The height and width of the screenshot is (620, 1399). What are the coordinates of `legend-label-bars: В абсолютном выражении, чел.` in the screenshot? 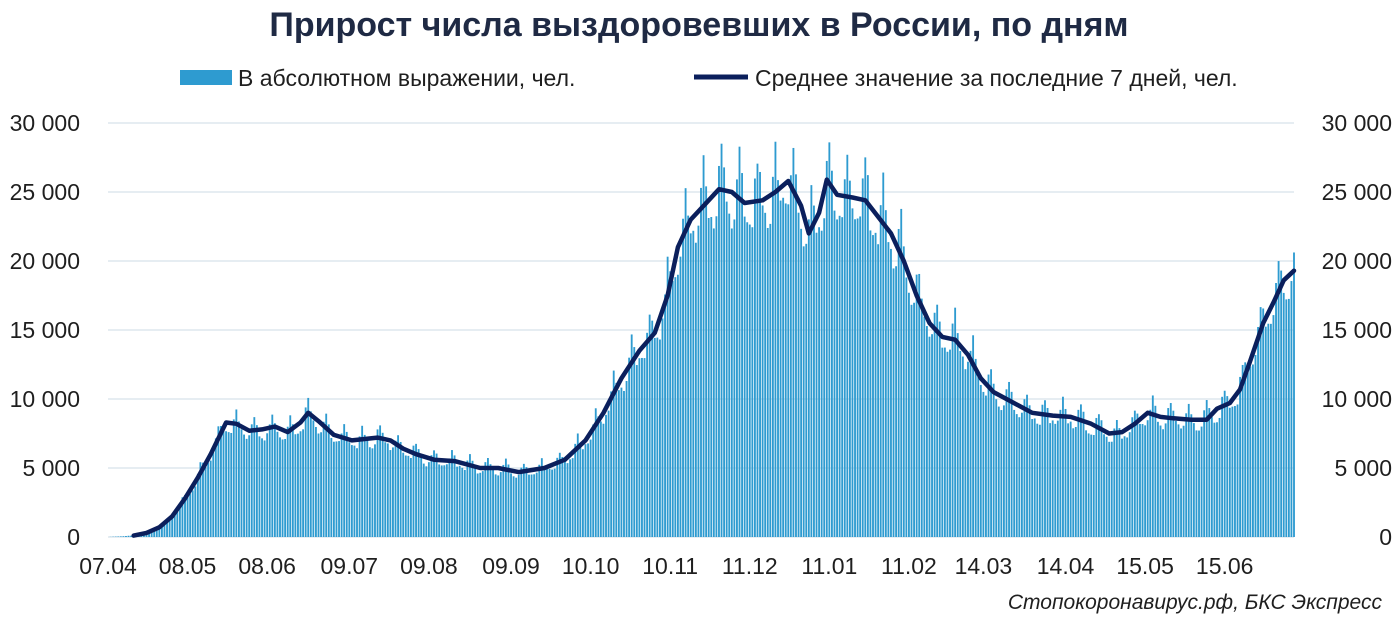 It's located at (406, 78).